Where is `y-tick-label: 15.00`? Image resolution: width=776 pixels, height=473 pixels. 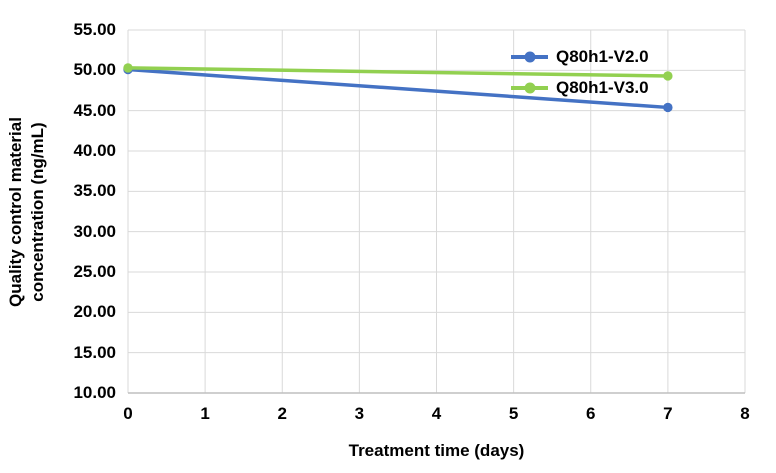 y-tick-label: 15.00 is located at coordinates (94, 352).